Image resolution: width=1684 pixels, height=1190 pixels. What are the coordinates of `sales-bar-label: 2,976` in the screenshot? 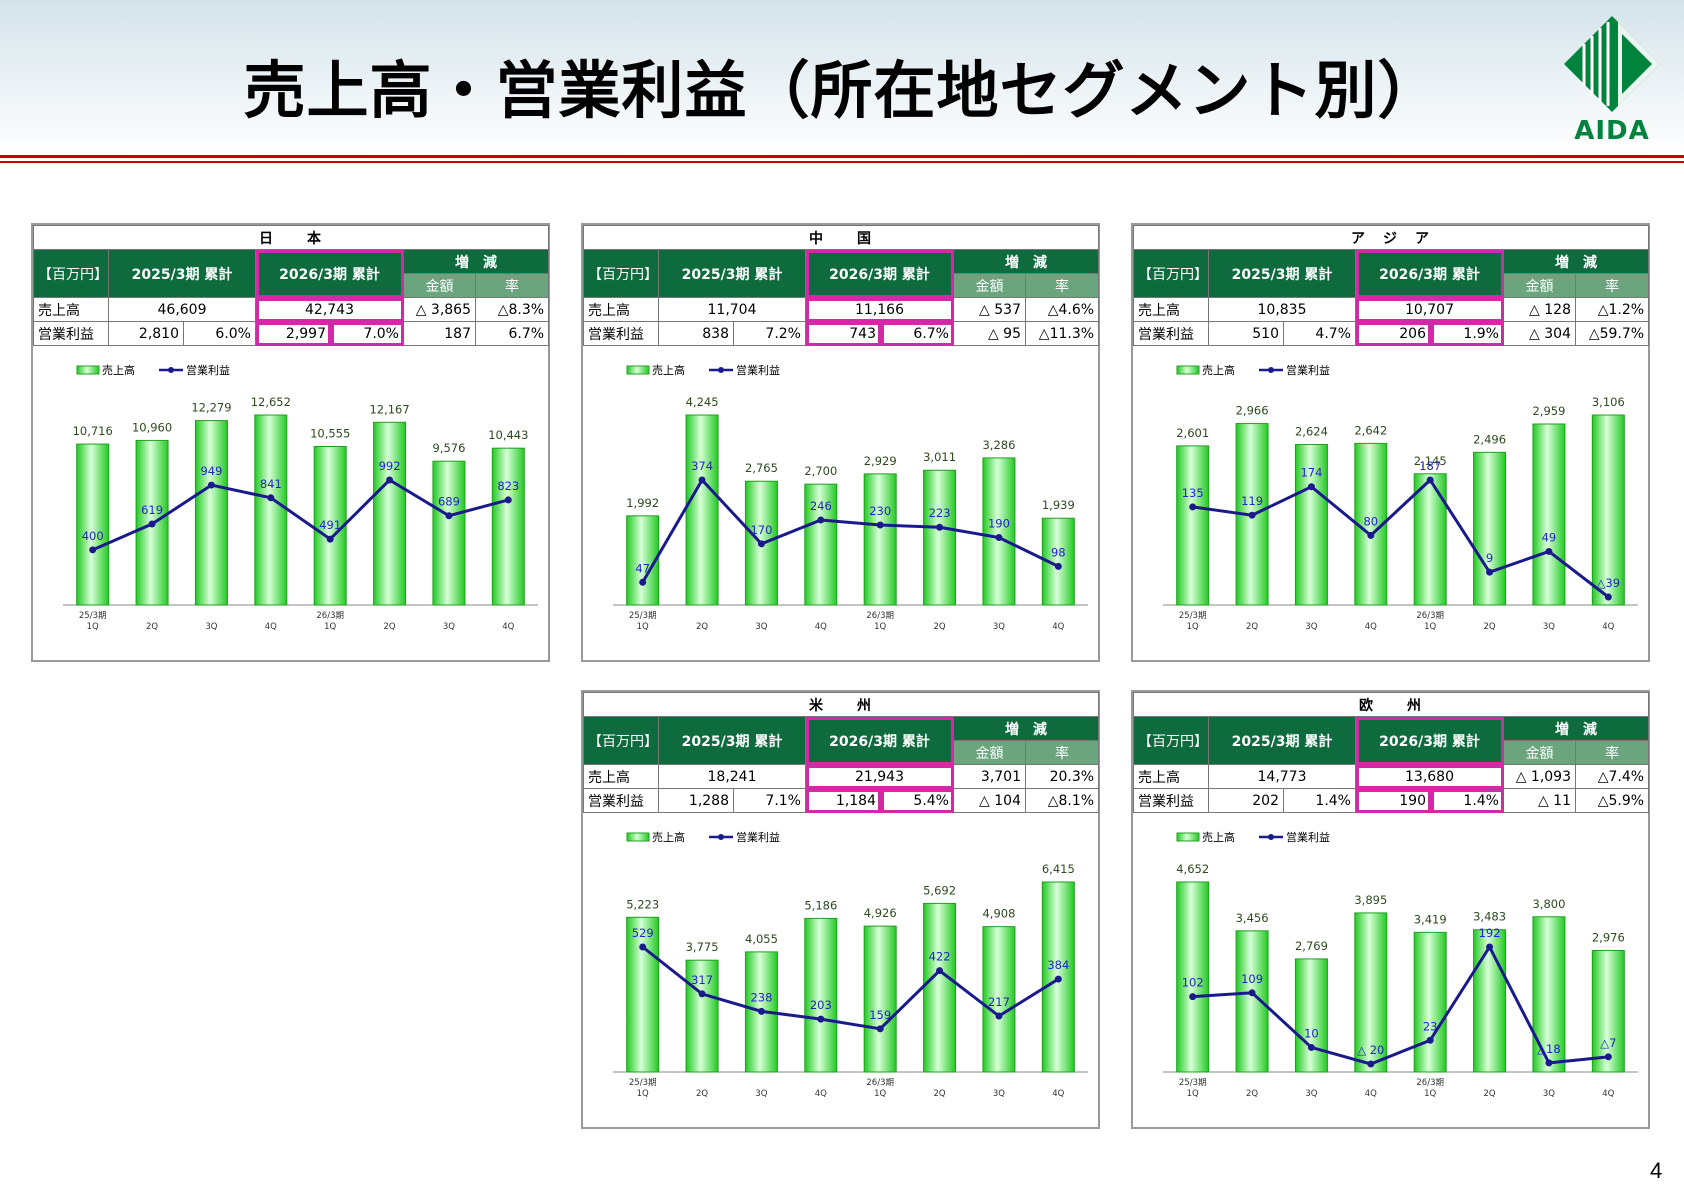 It's located at (1608, 937).